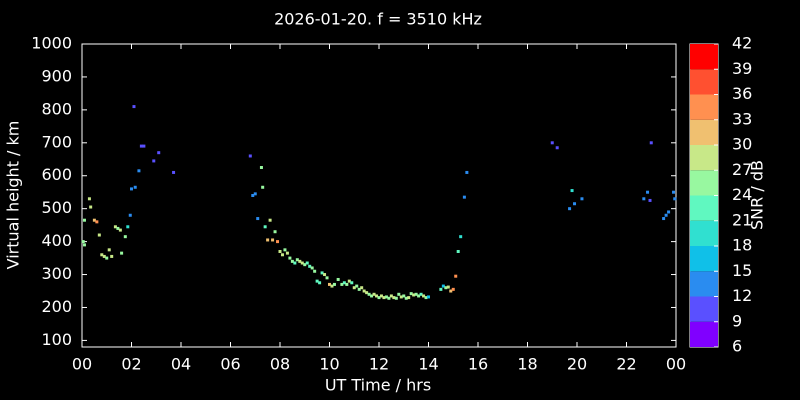 The height and width of the screenshot is (400, 800). I want to click on y-tick-label: 900, so click(56, 75).